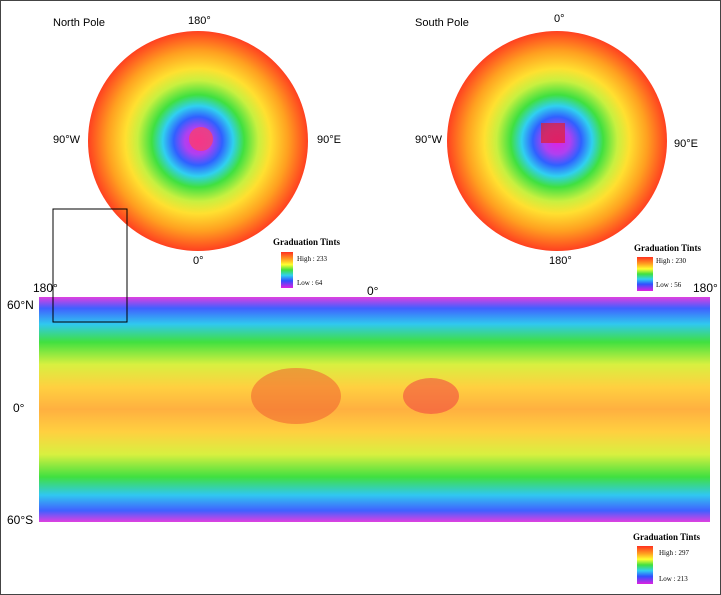 The image size is (721, 595). I want to click on legend-low: Low : 56, so click(669, 285).